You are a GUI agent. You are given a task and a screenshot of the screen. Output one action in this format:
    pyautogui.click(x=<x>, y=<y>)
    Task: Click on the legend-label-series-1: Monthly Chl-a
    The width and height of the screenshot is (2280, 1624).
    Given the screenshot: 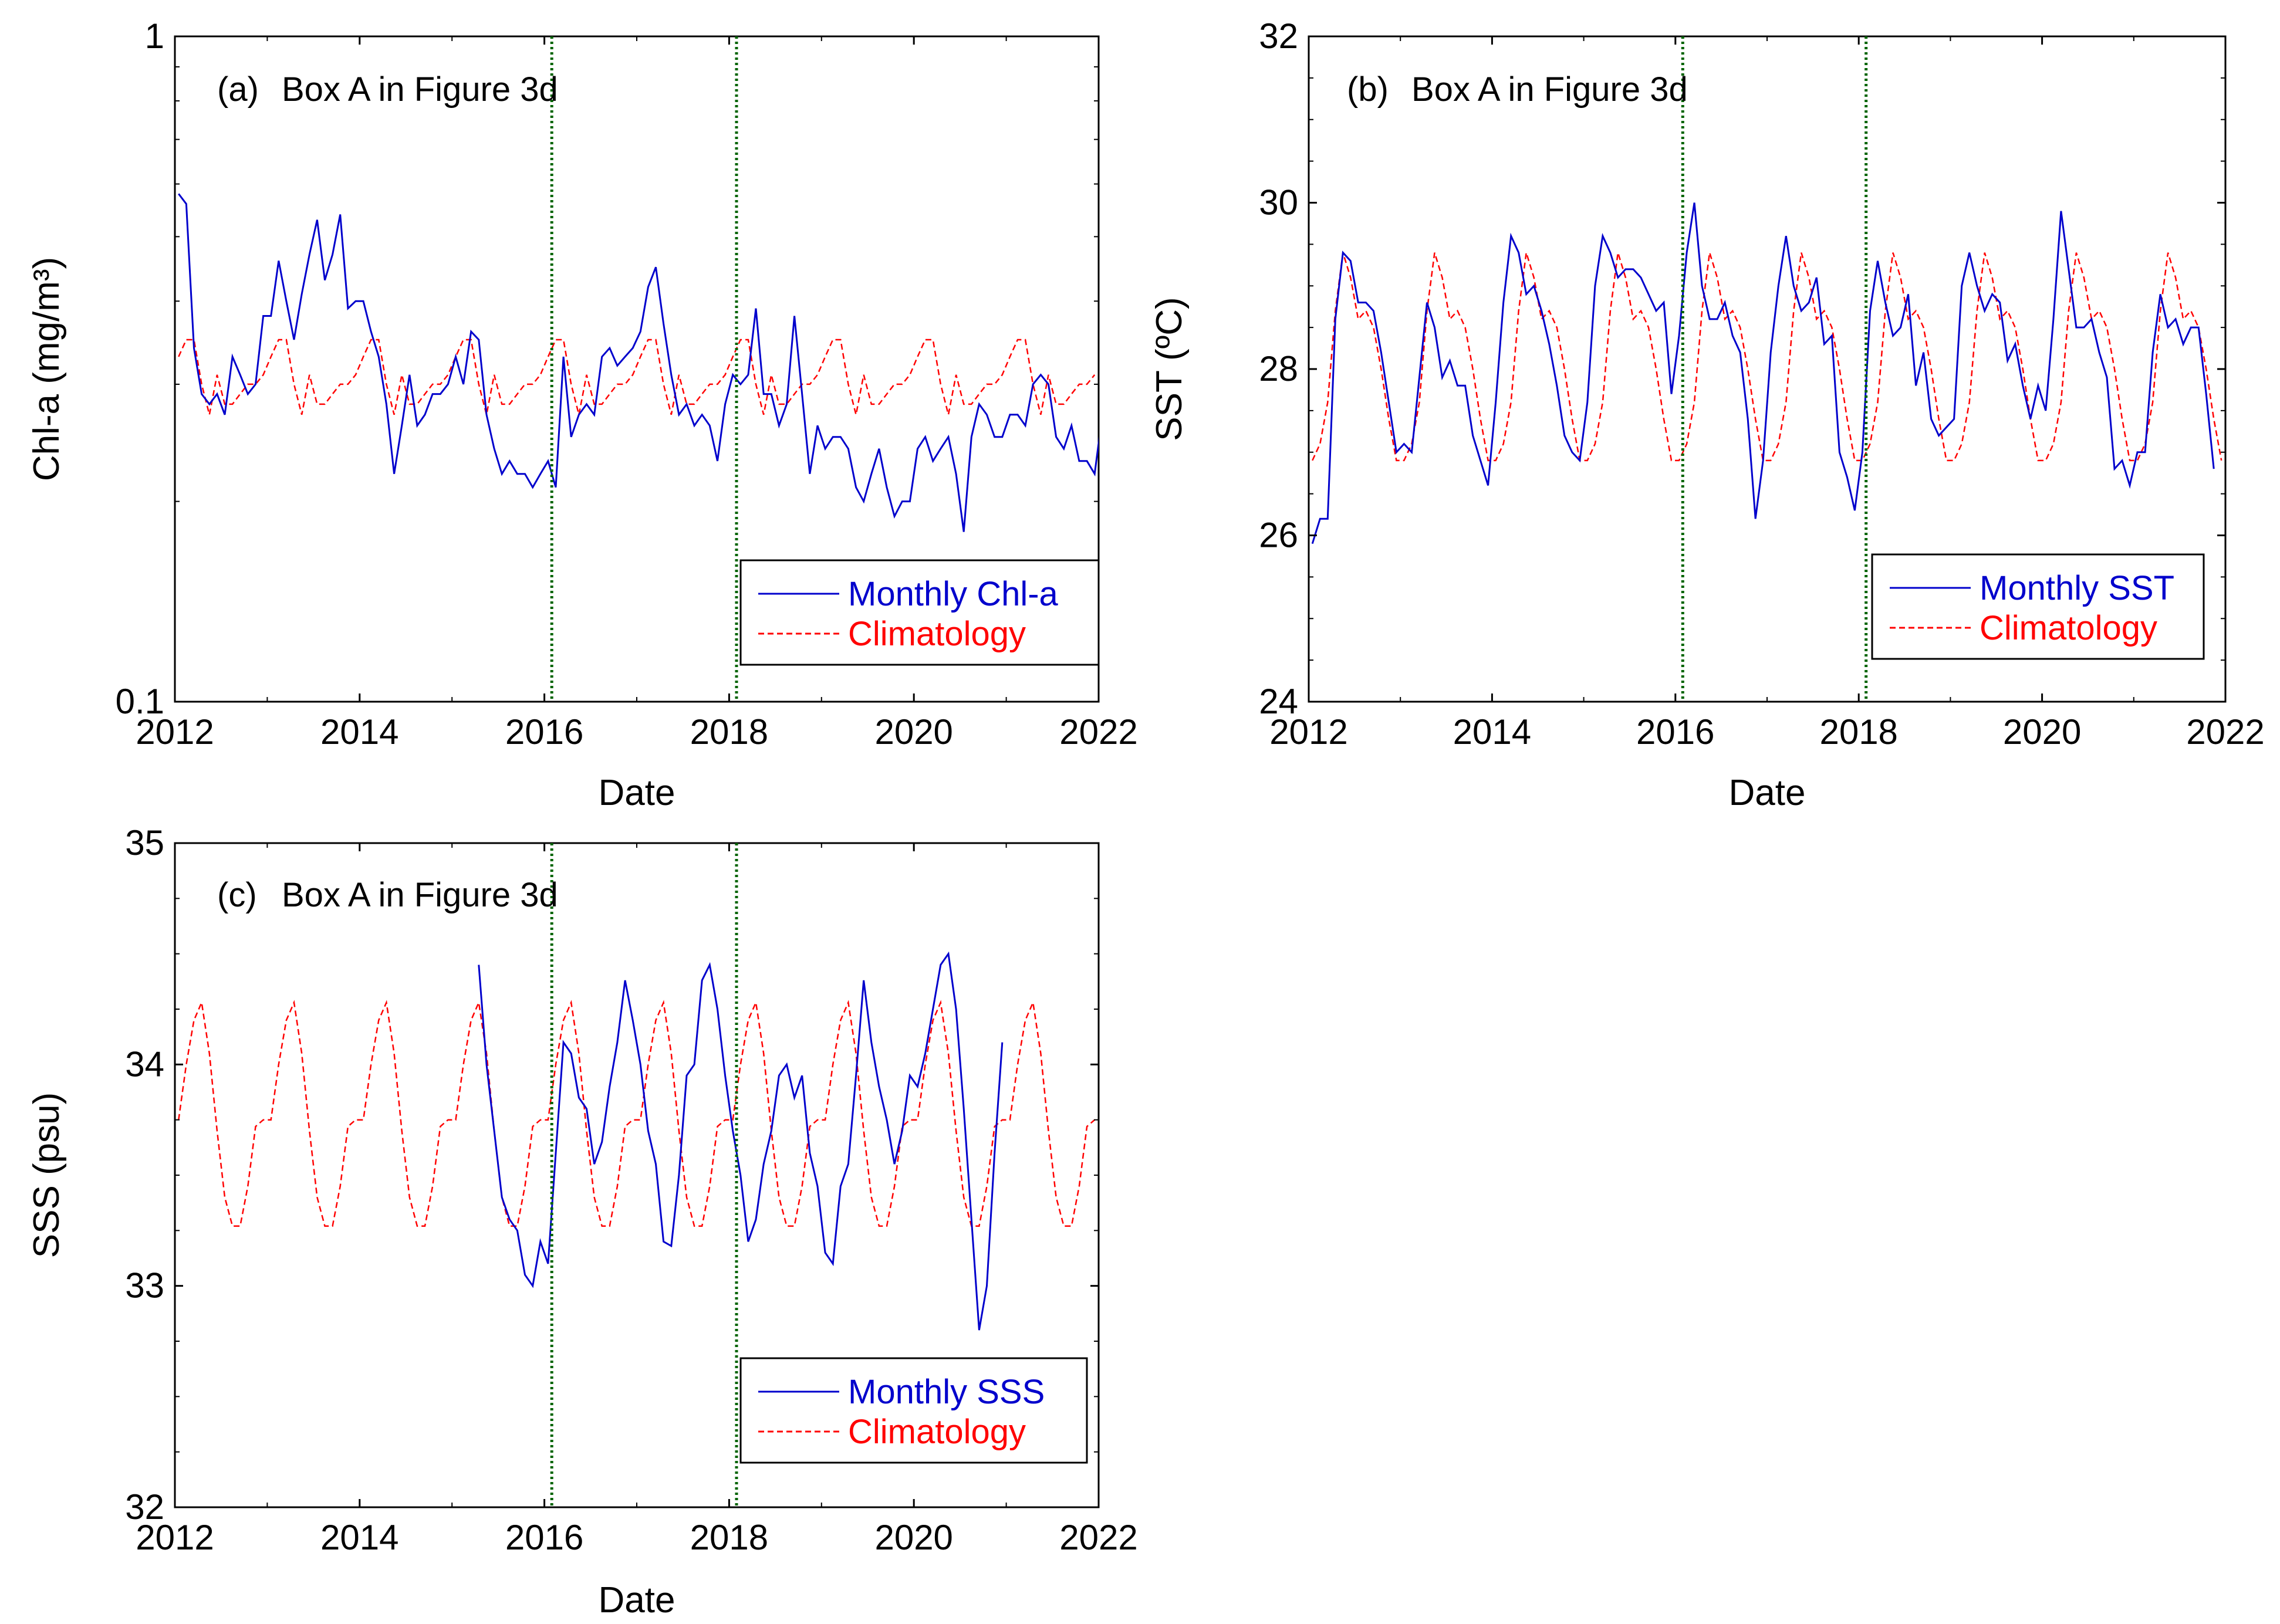 What is the action you would take?
    pyautogui.click(x=954, y=594)
    